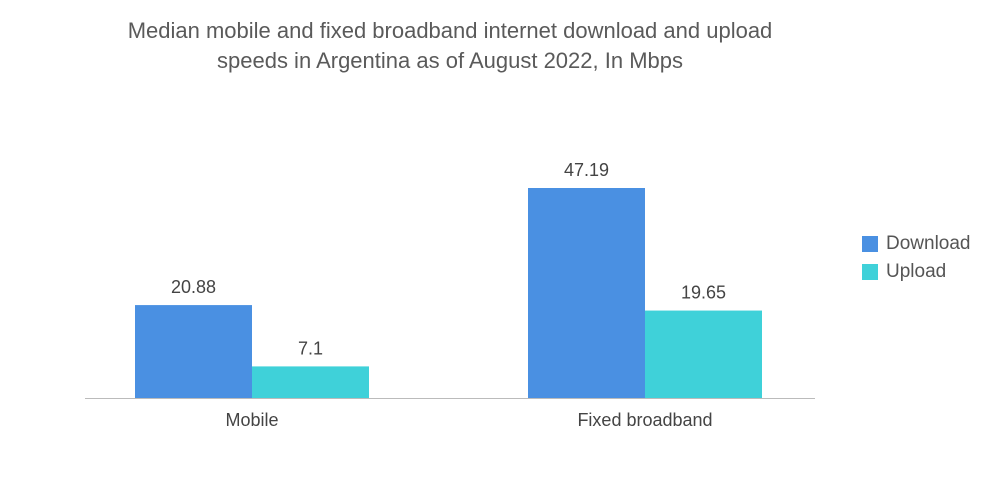  What do you see at coordinates (586, 170) in the screenshot?
I see `data-label-fixed-broadband-download: 47.19` at bounding box center [586, 170].